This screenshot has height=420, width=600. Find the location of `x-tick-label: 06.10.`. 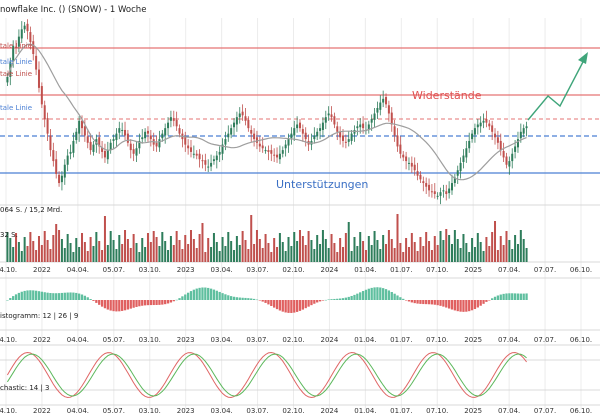

x-tick-label: 06.10. is located at coordinates (581, 270).